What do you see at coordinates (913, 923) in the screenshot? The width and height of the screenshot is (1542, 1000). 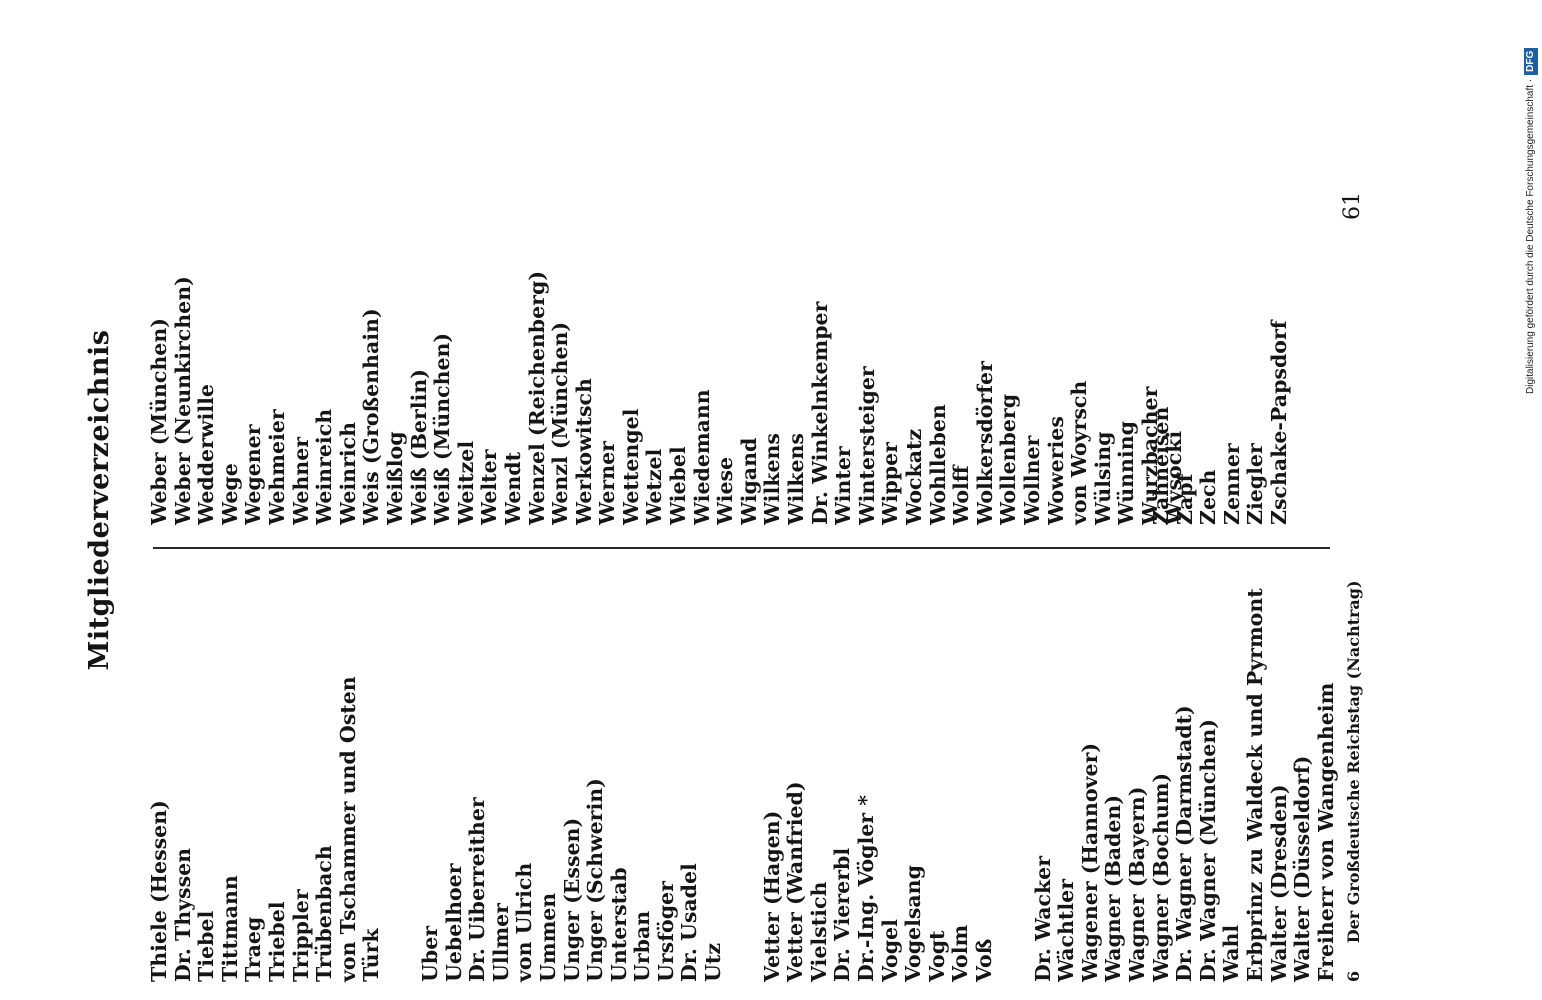 I see `member-name: Vogelsang` at bounding box center [913, 923].